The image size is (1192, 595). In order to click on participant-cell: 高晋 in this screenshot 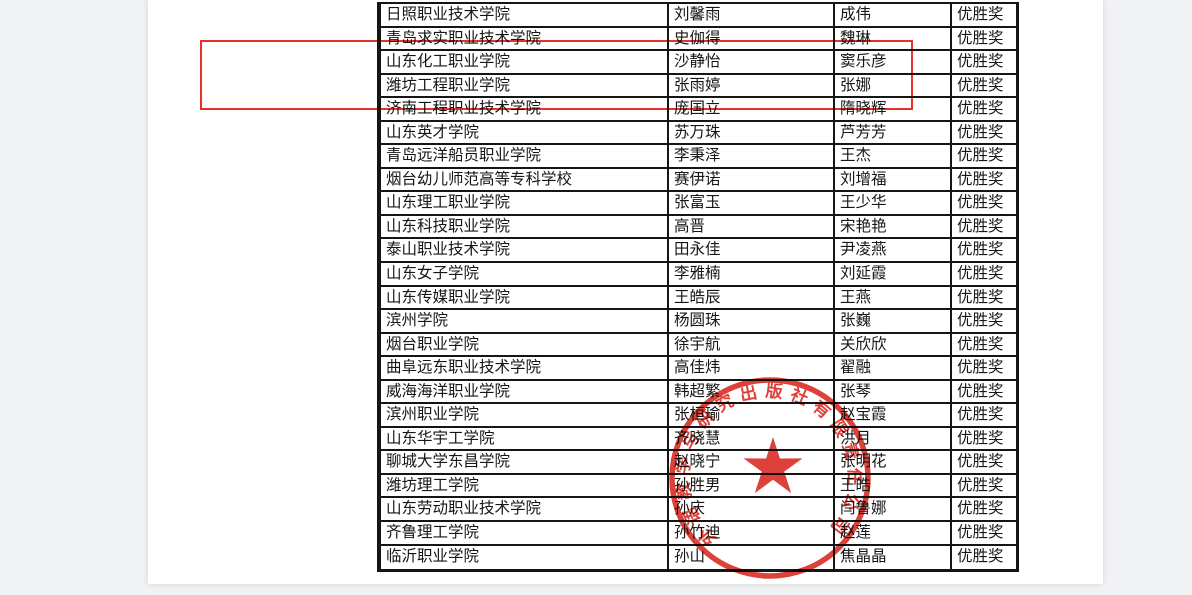, I will do `click(752, 227)`.